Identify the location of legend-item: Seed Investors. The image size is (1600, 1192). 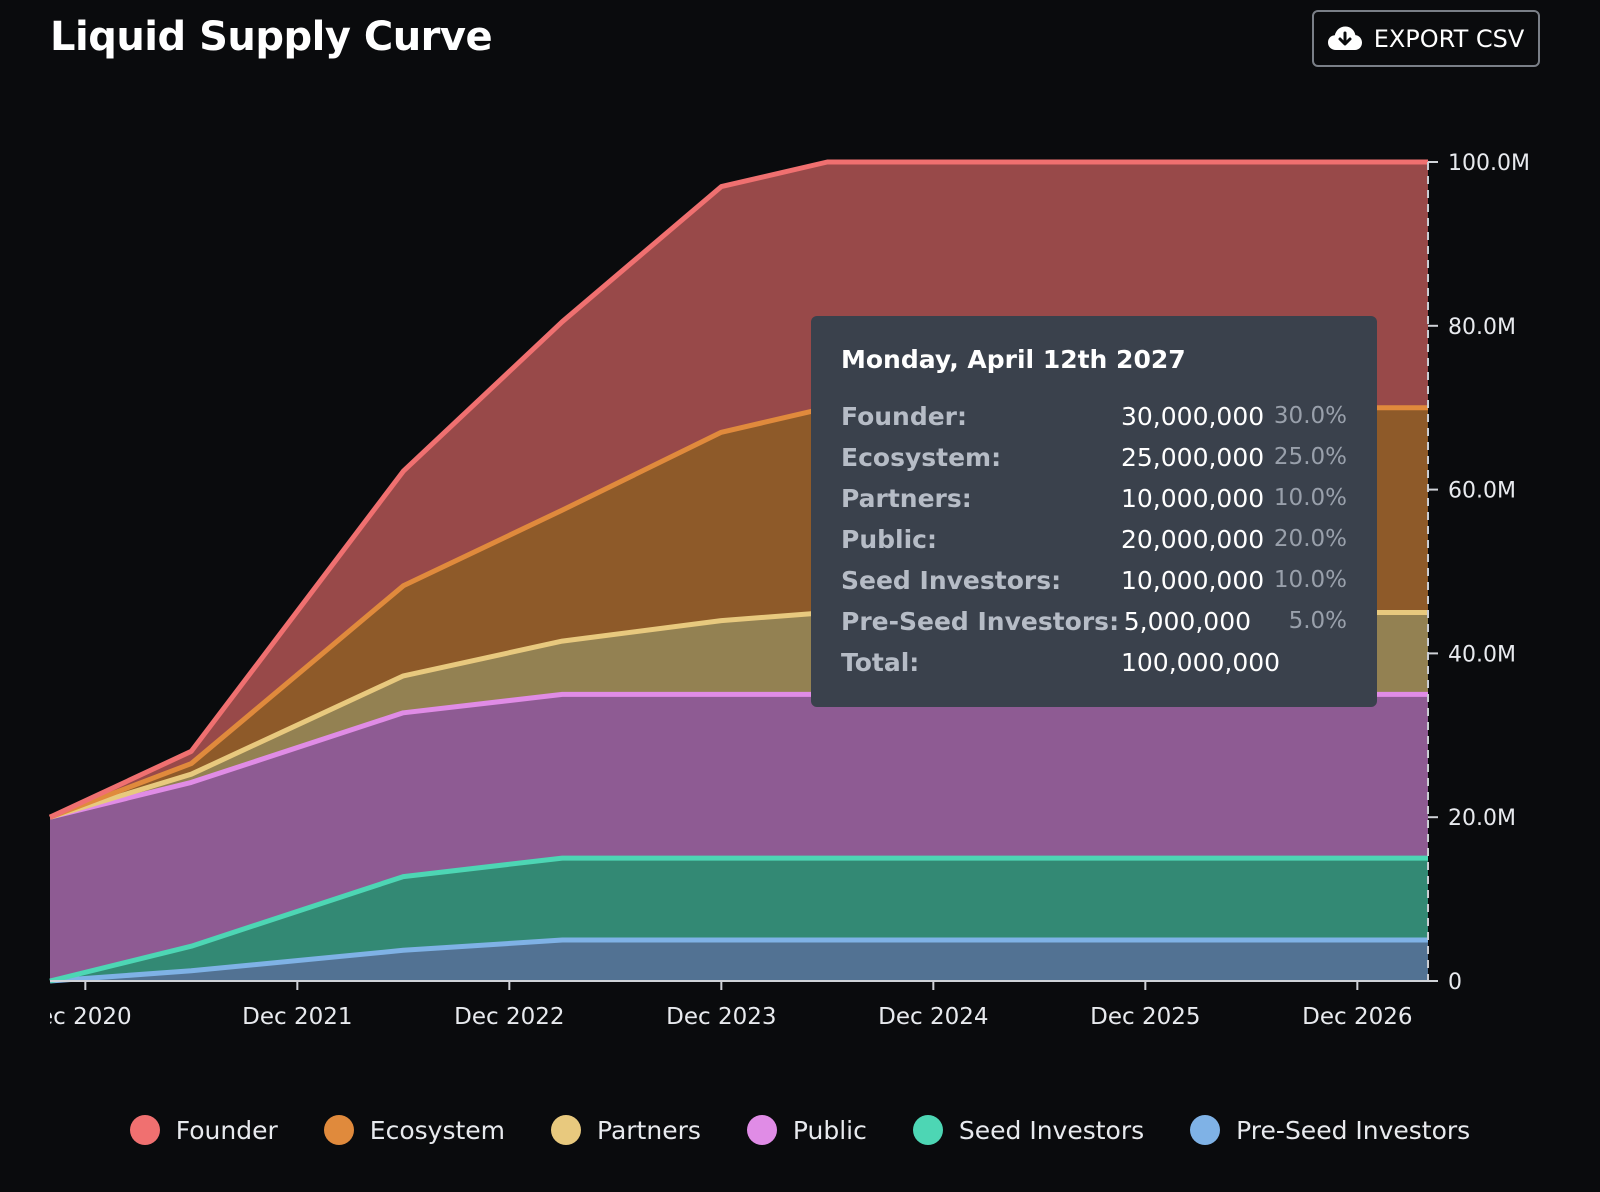
(1028, 1130).